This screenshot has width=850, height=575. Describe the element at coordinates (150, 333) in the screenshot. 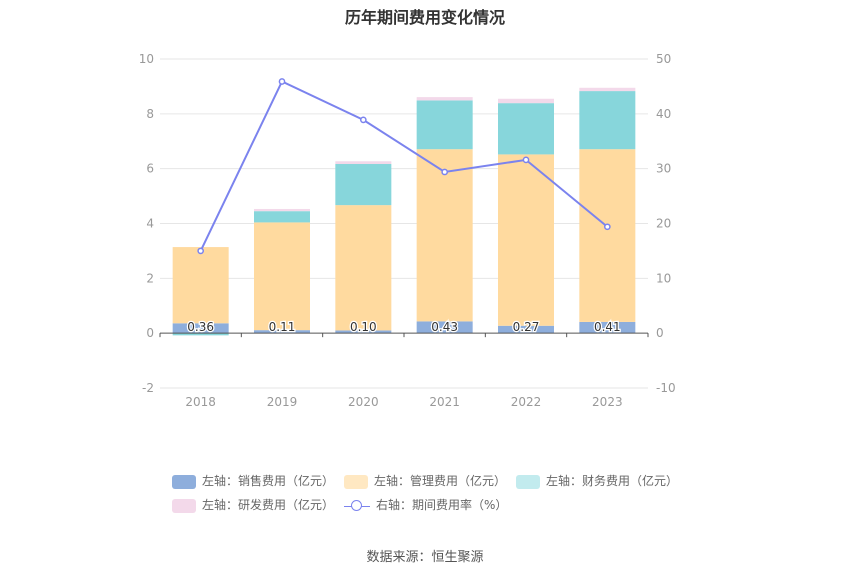

I see `left-tick-label: 0` at that location.